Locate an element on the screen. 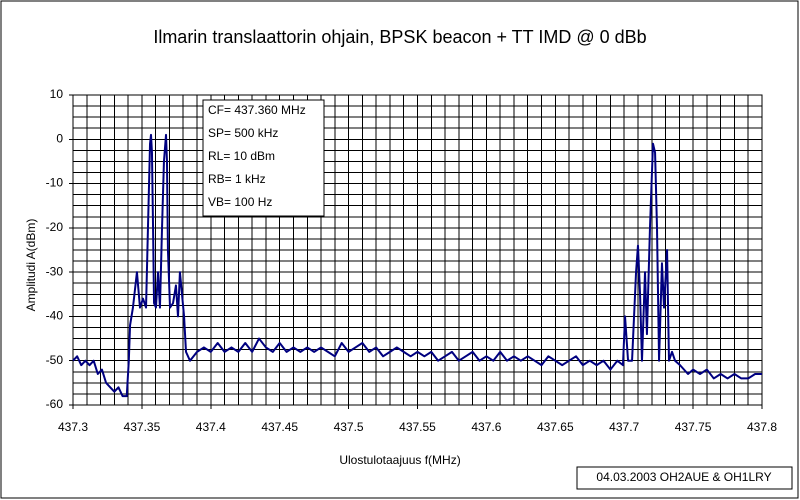 This screenshot has width=800, height=500. annotation: RB= 1 kHz is located at coordinates (237, 179).